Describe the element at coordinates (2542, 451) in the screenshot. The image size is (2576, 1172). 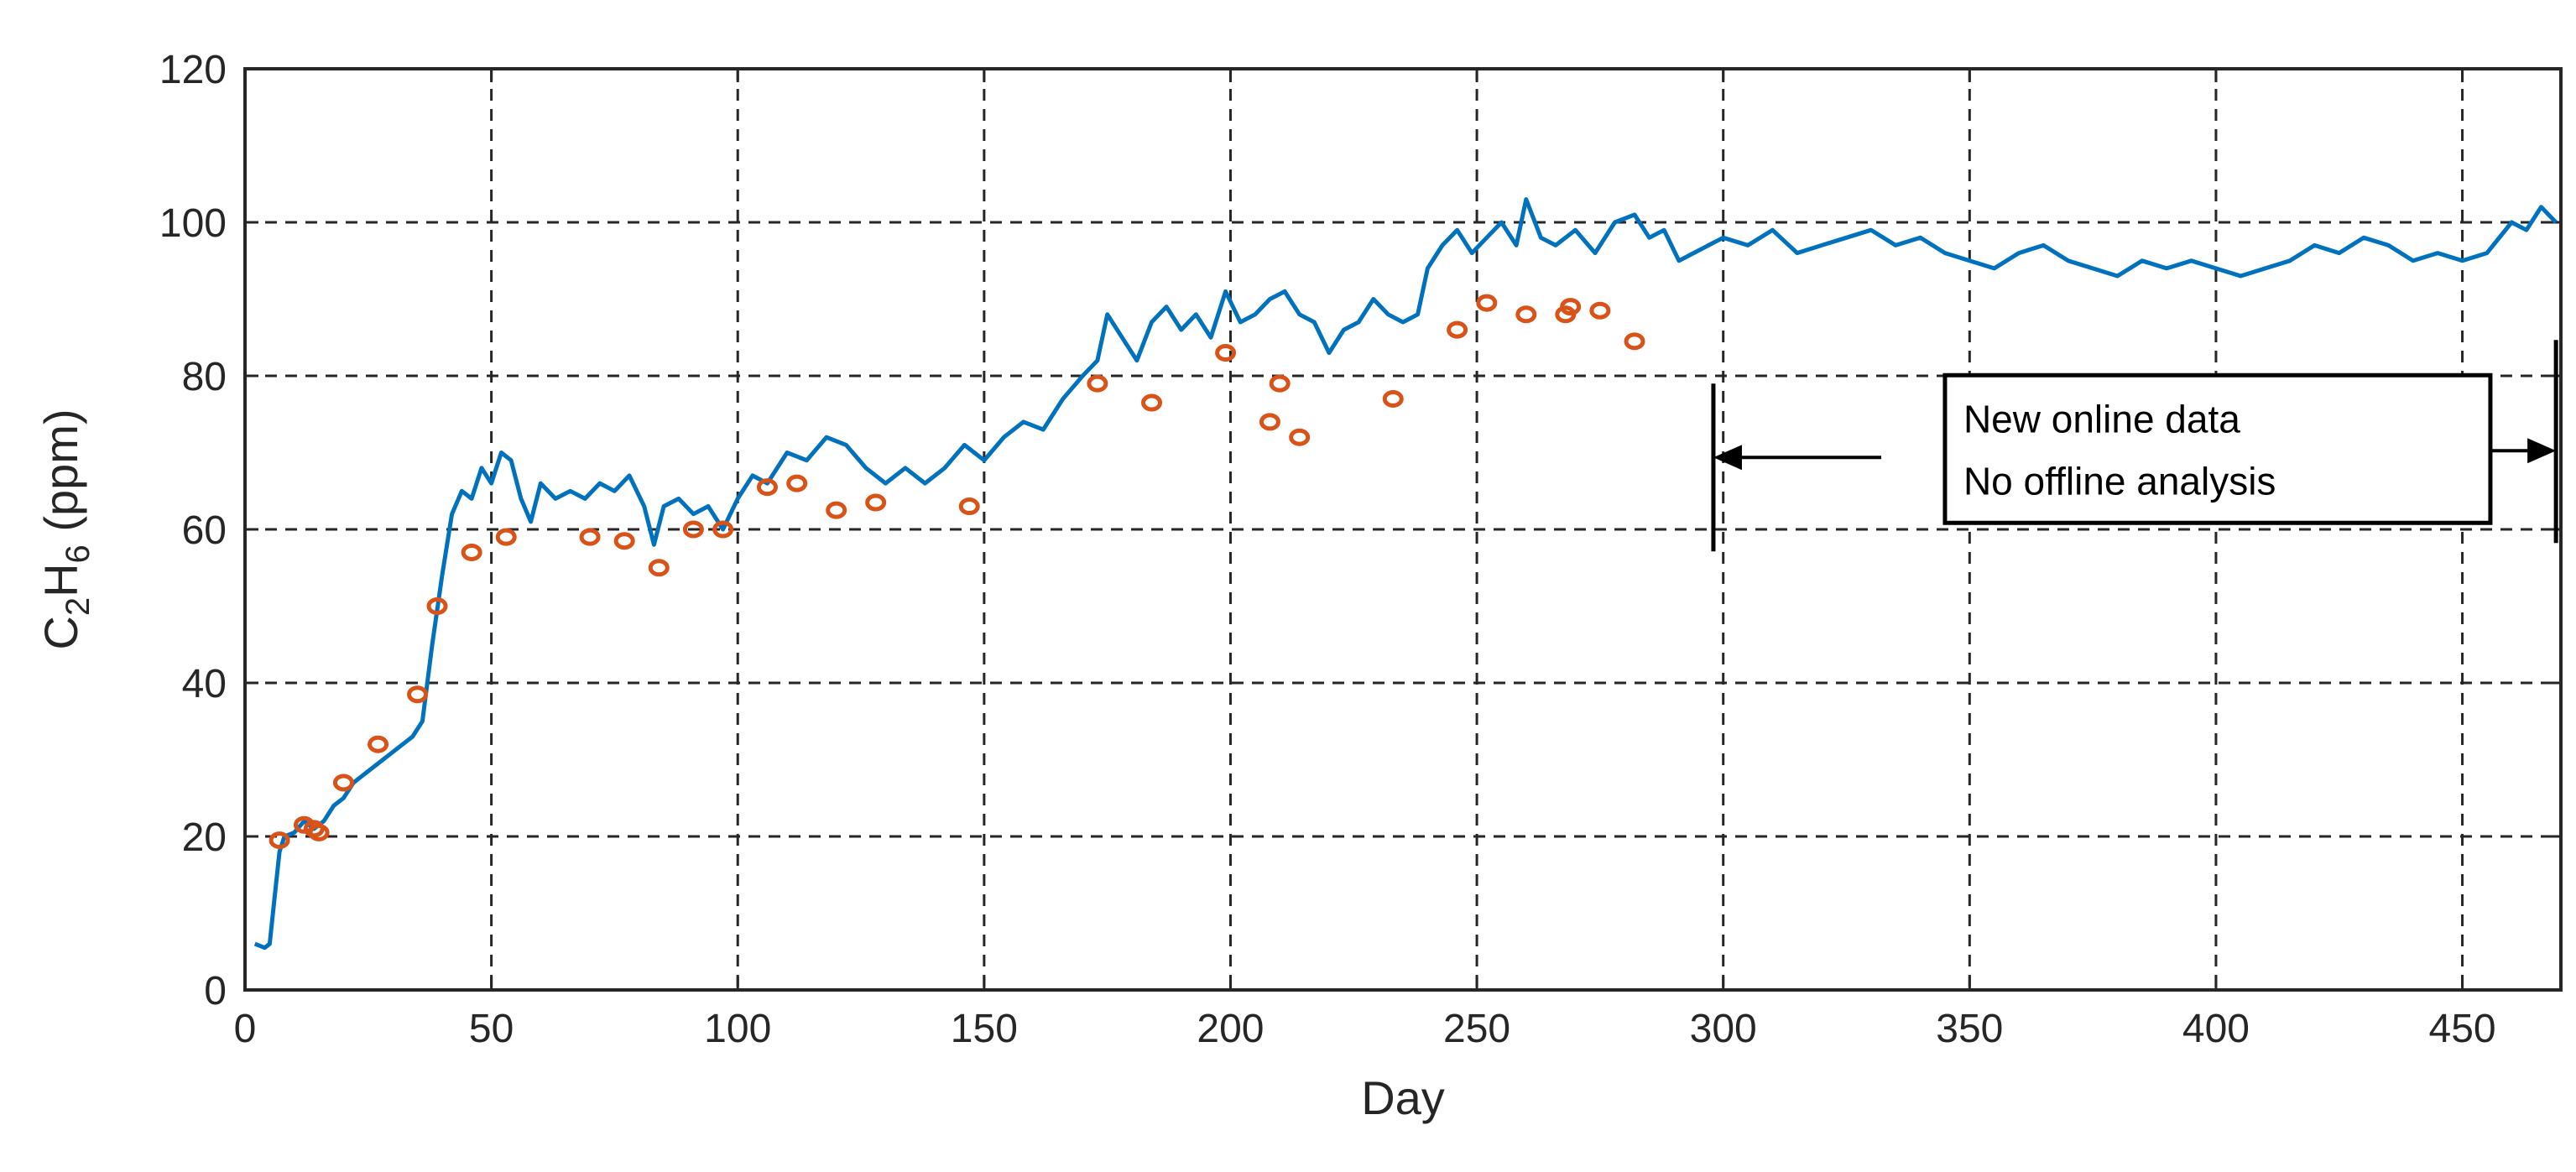
I see `annotation-right-arrowhead` at that location.